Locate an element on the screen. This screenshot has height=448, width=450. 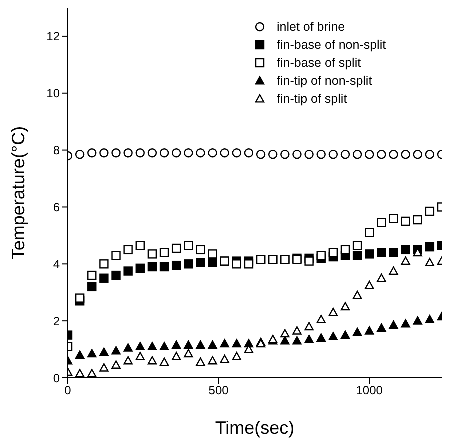
x-axis-title: Time(sec) is located at coordinates (255, 428).